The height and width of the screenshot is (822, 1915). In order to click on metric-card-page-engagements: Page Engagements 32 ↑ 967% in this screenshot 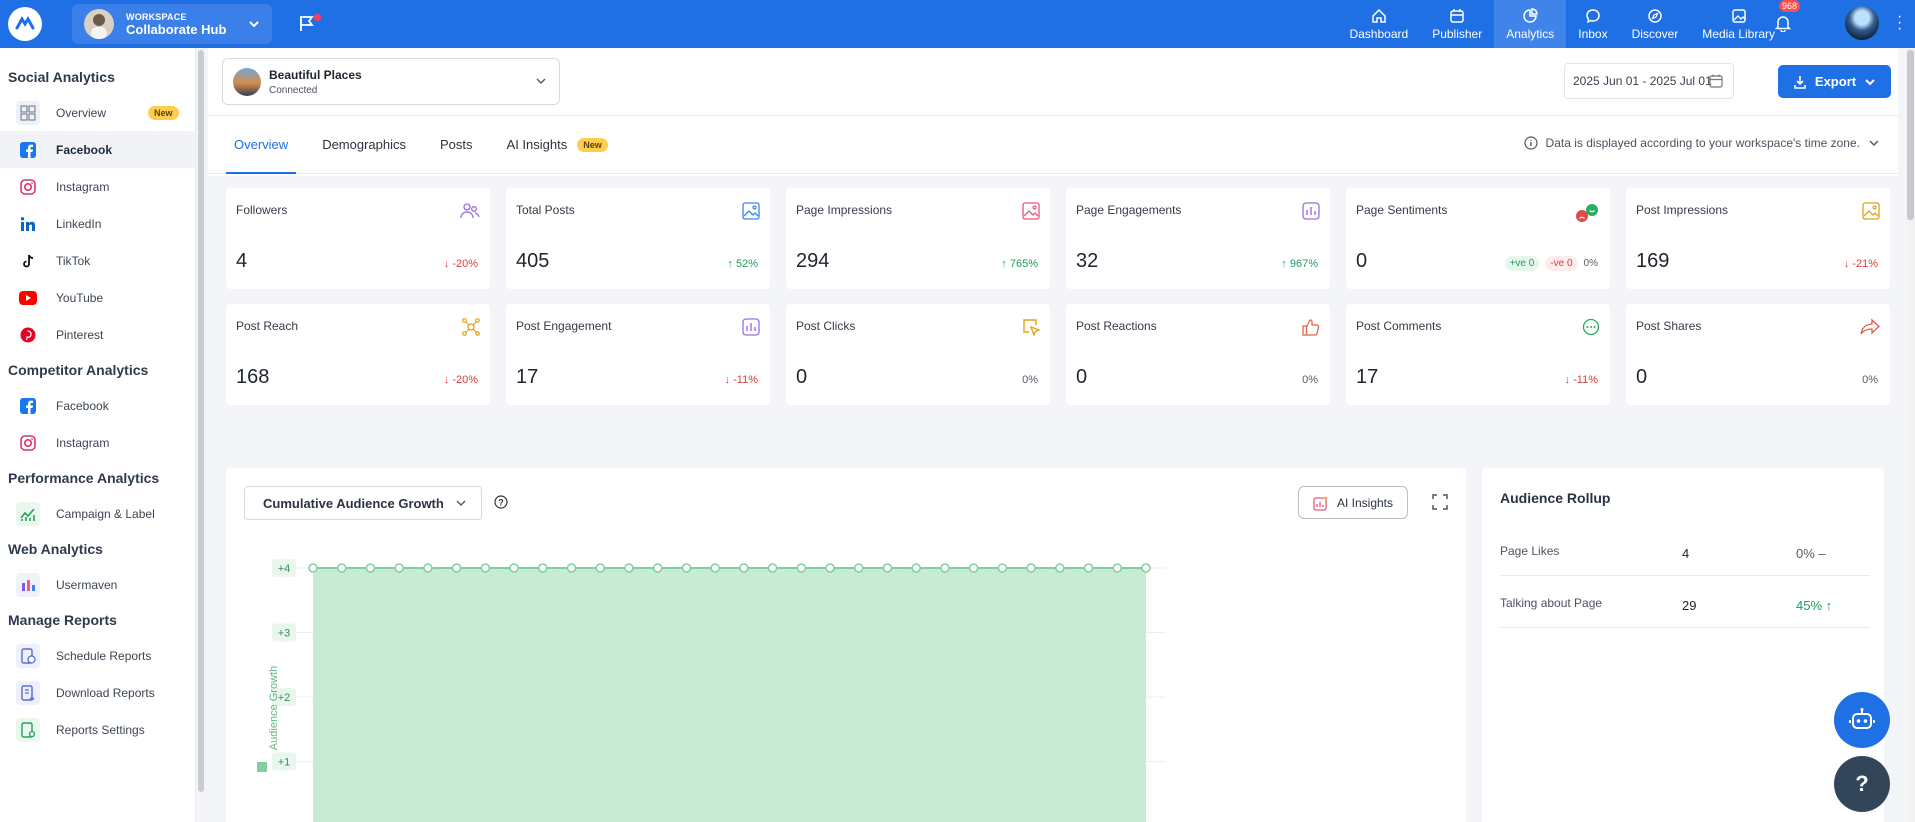, I will do `click(1198, 238)`.